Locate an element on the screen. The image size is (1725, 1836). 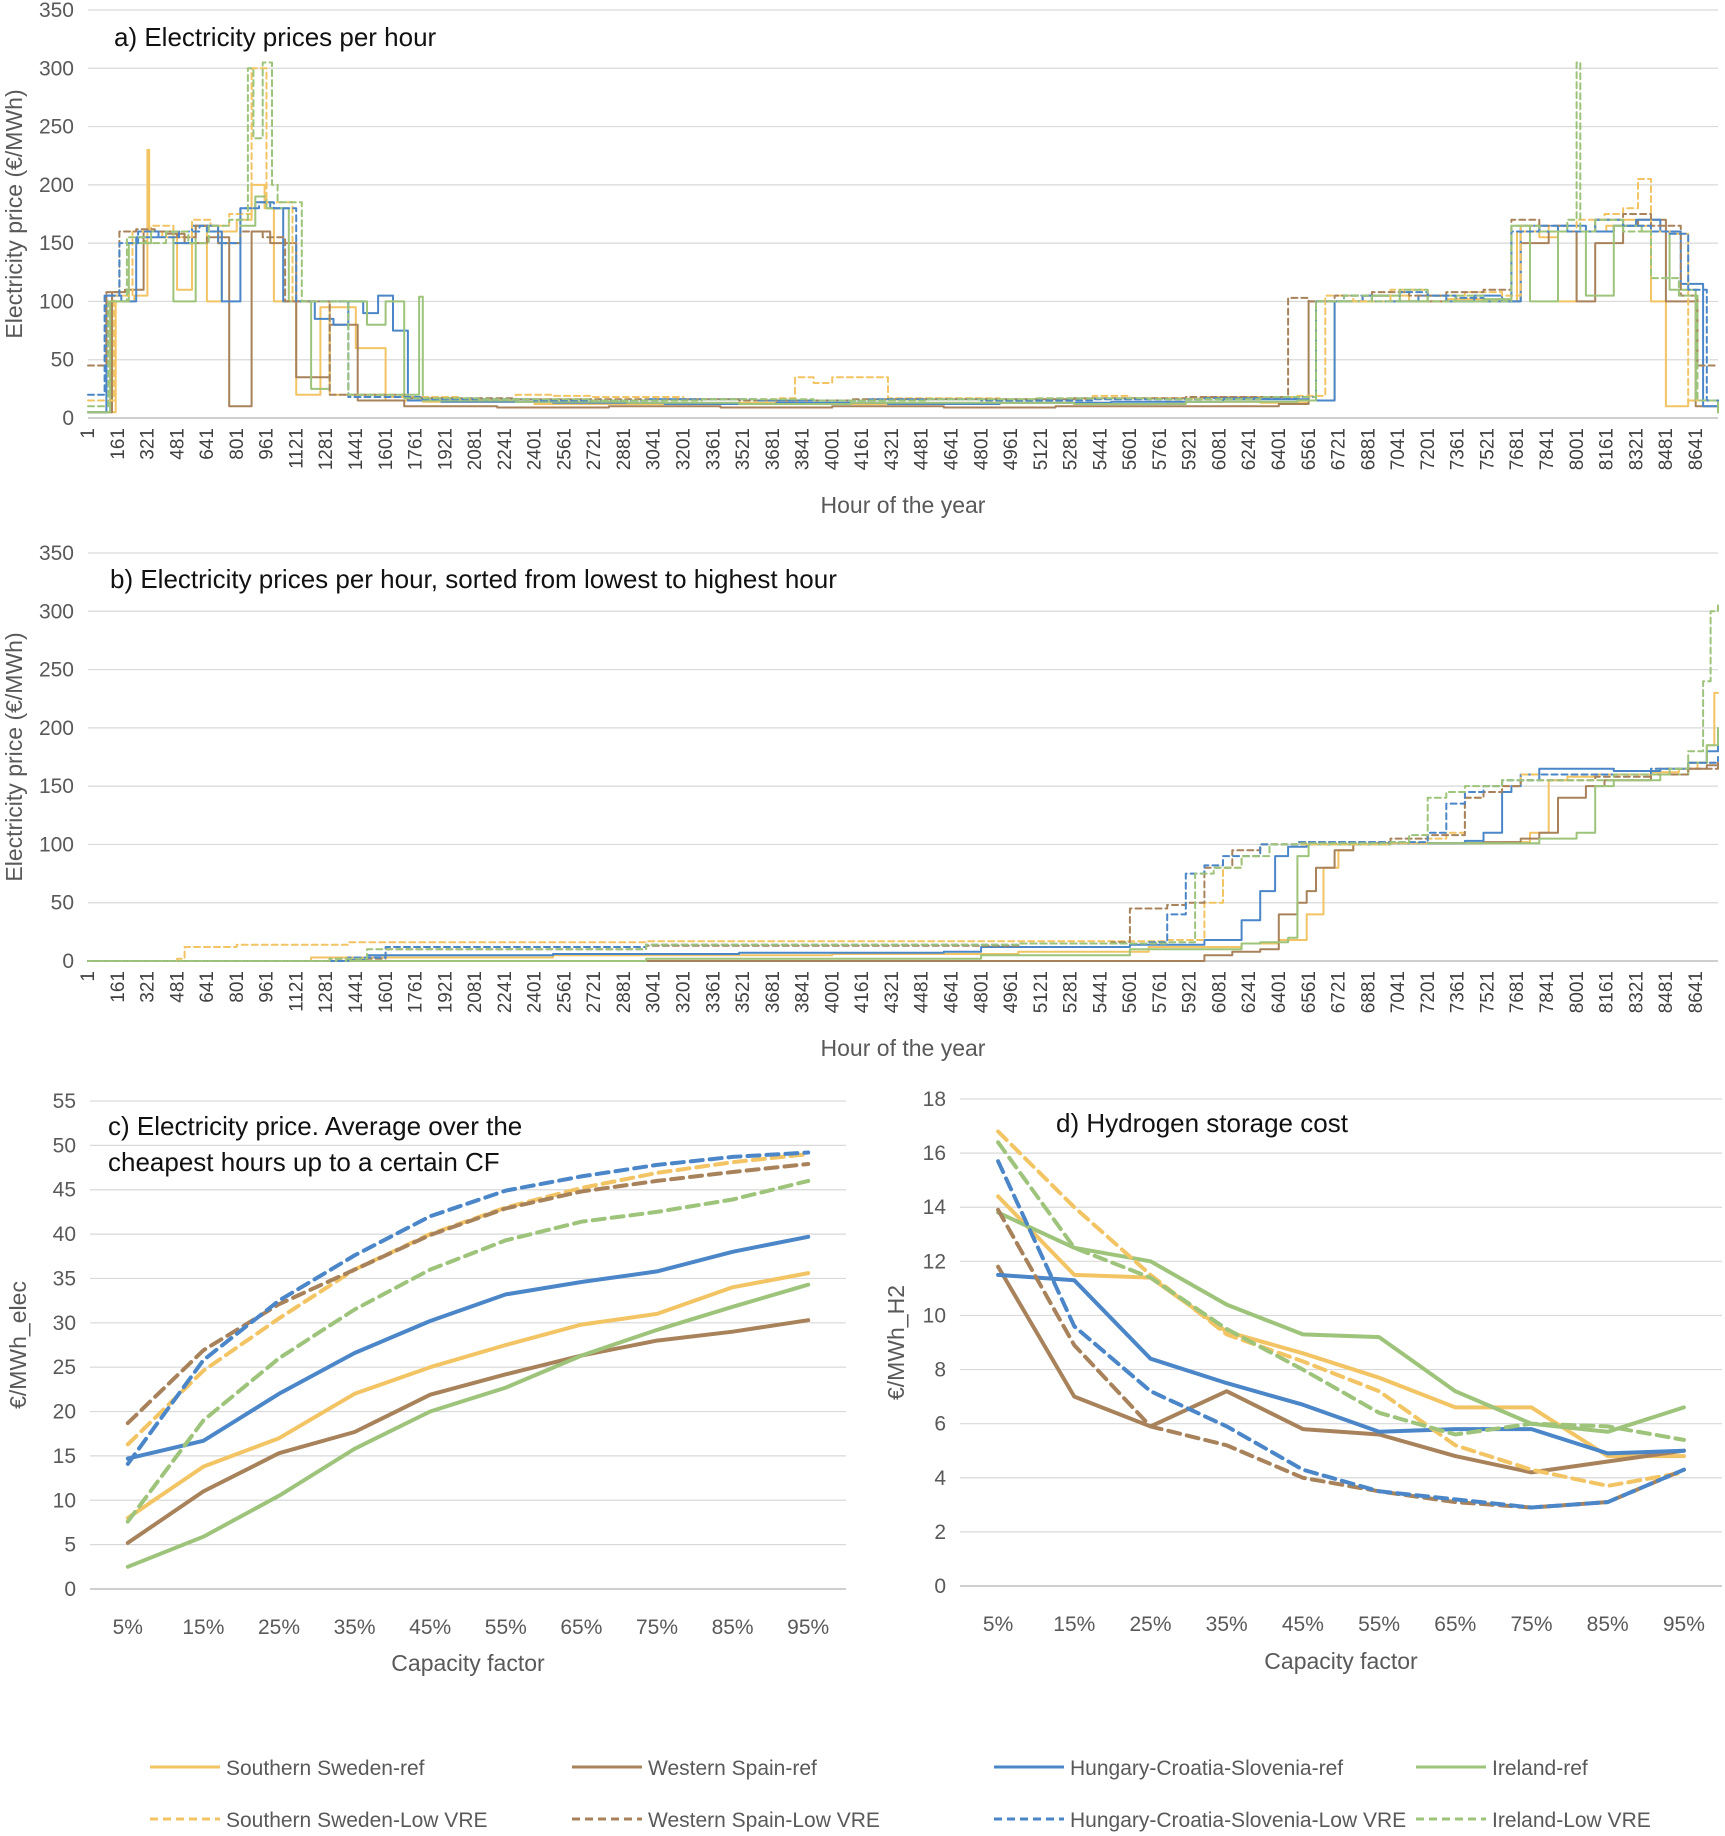
x-tick-label: 6241 is located at coordinates (1249, 992).